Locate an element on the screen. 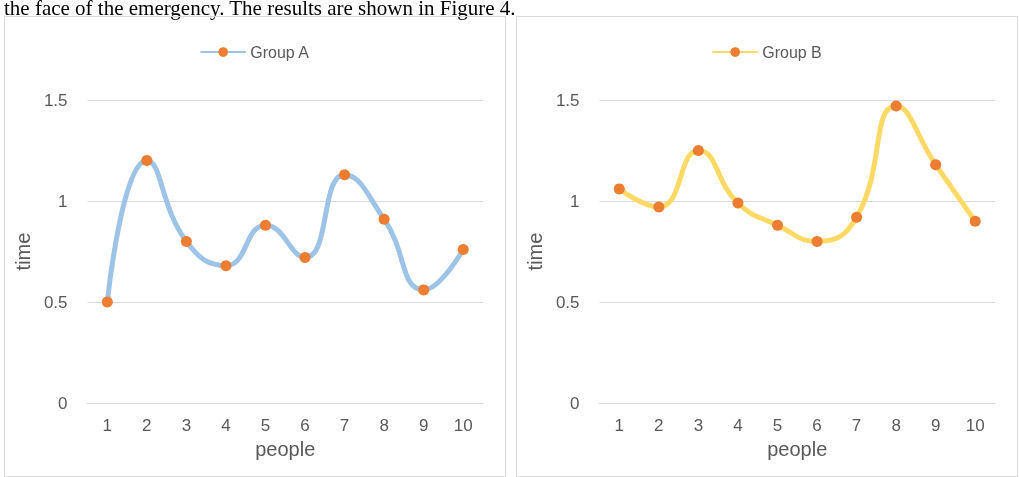  legend-label: Group A is located at coordinates (280, 52).